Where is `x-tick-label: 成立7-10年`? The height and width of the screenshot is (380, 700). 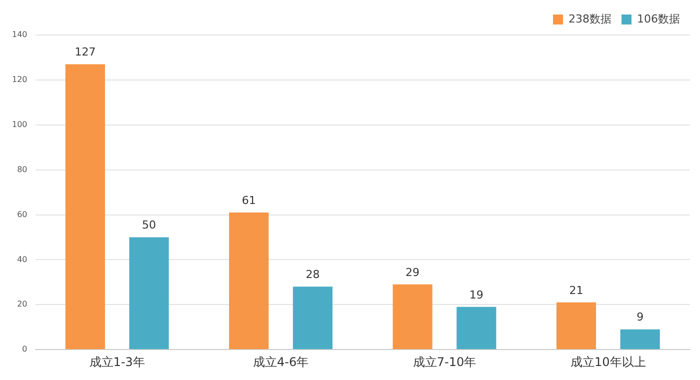
x-tick-label: 成立7-10年 is located at coordinates (444, 361).